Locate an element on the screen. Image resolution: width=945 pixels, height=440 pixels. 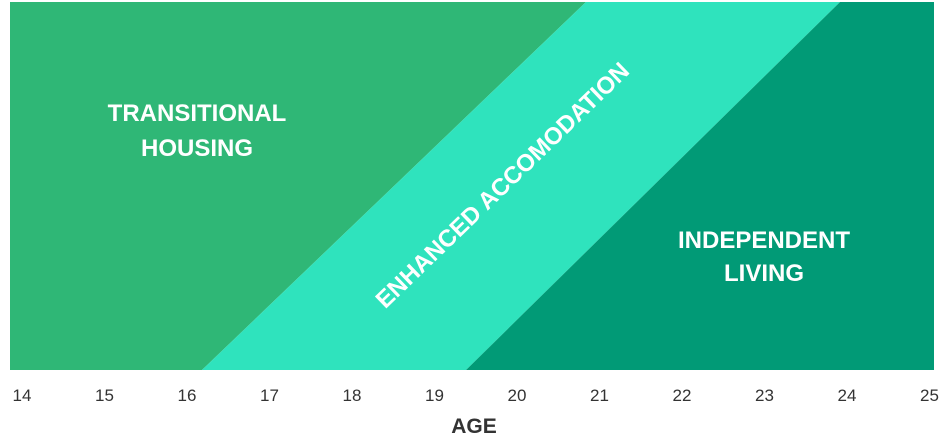
transitional-housing-label: TRANSITIONAL is located at coordinates (197, 113).